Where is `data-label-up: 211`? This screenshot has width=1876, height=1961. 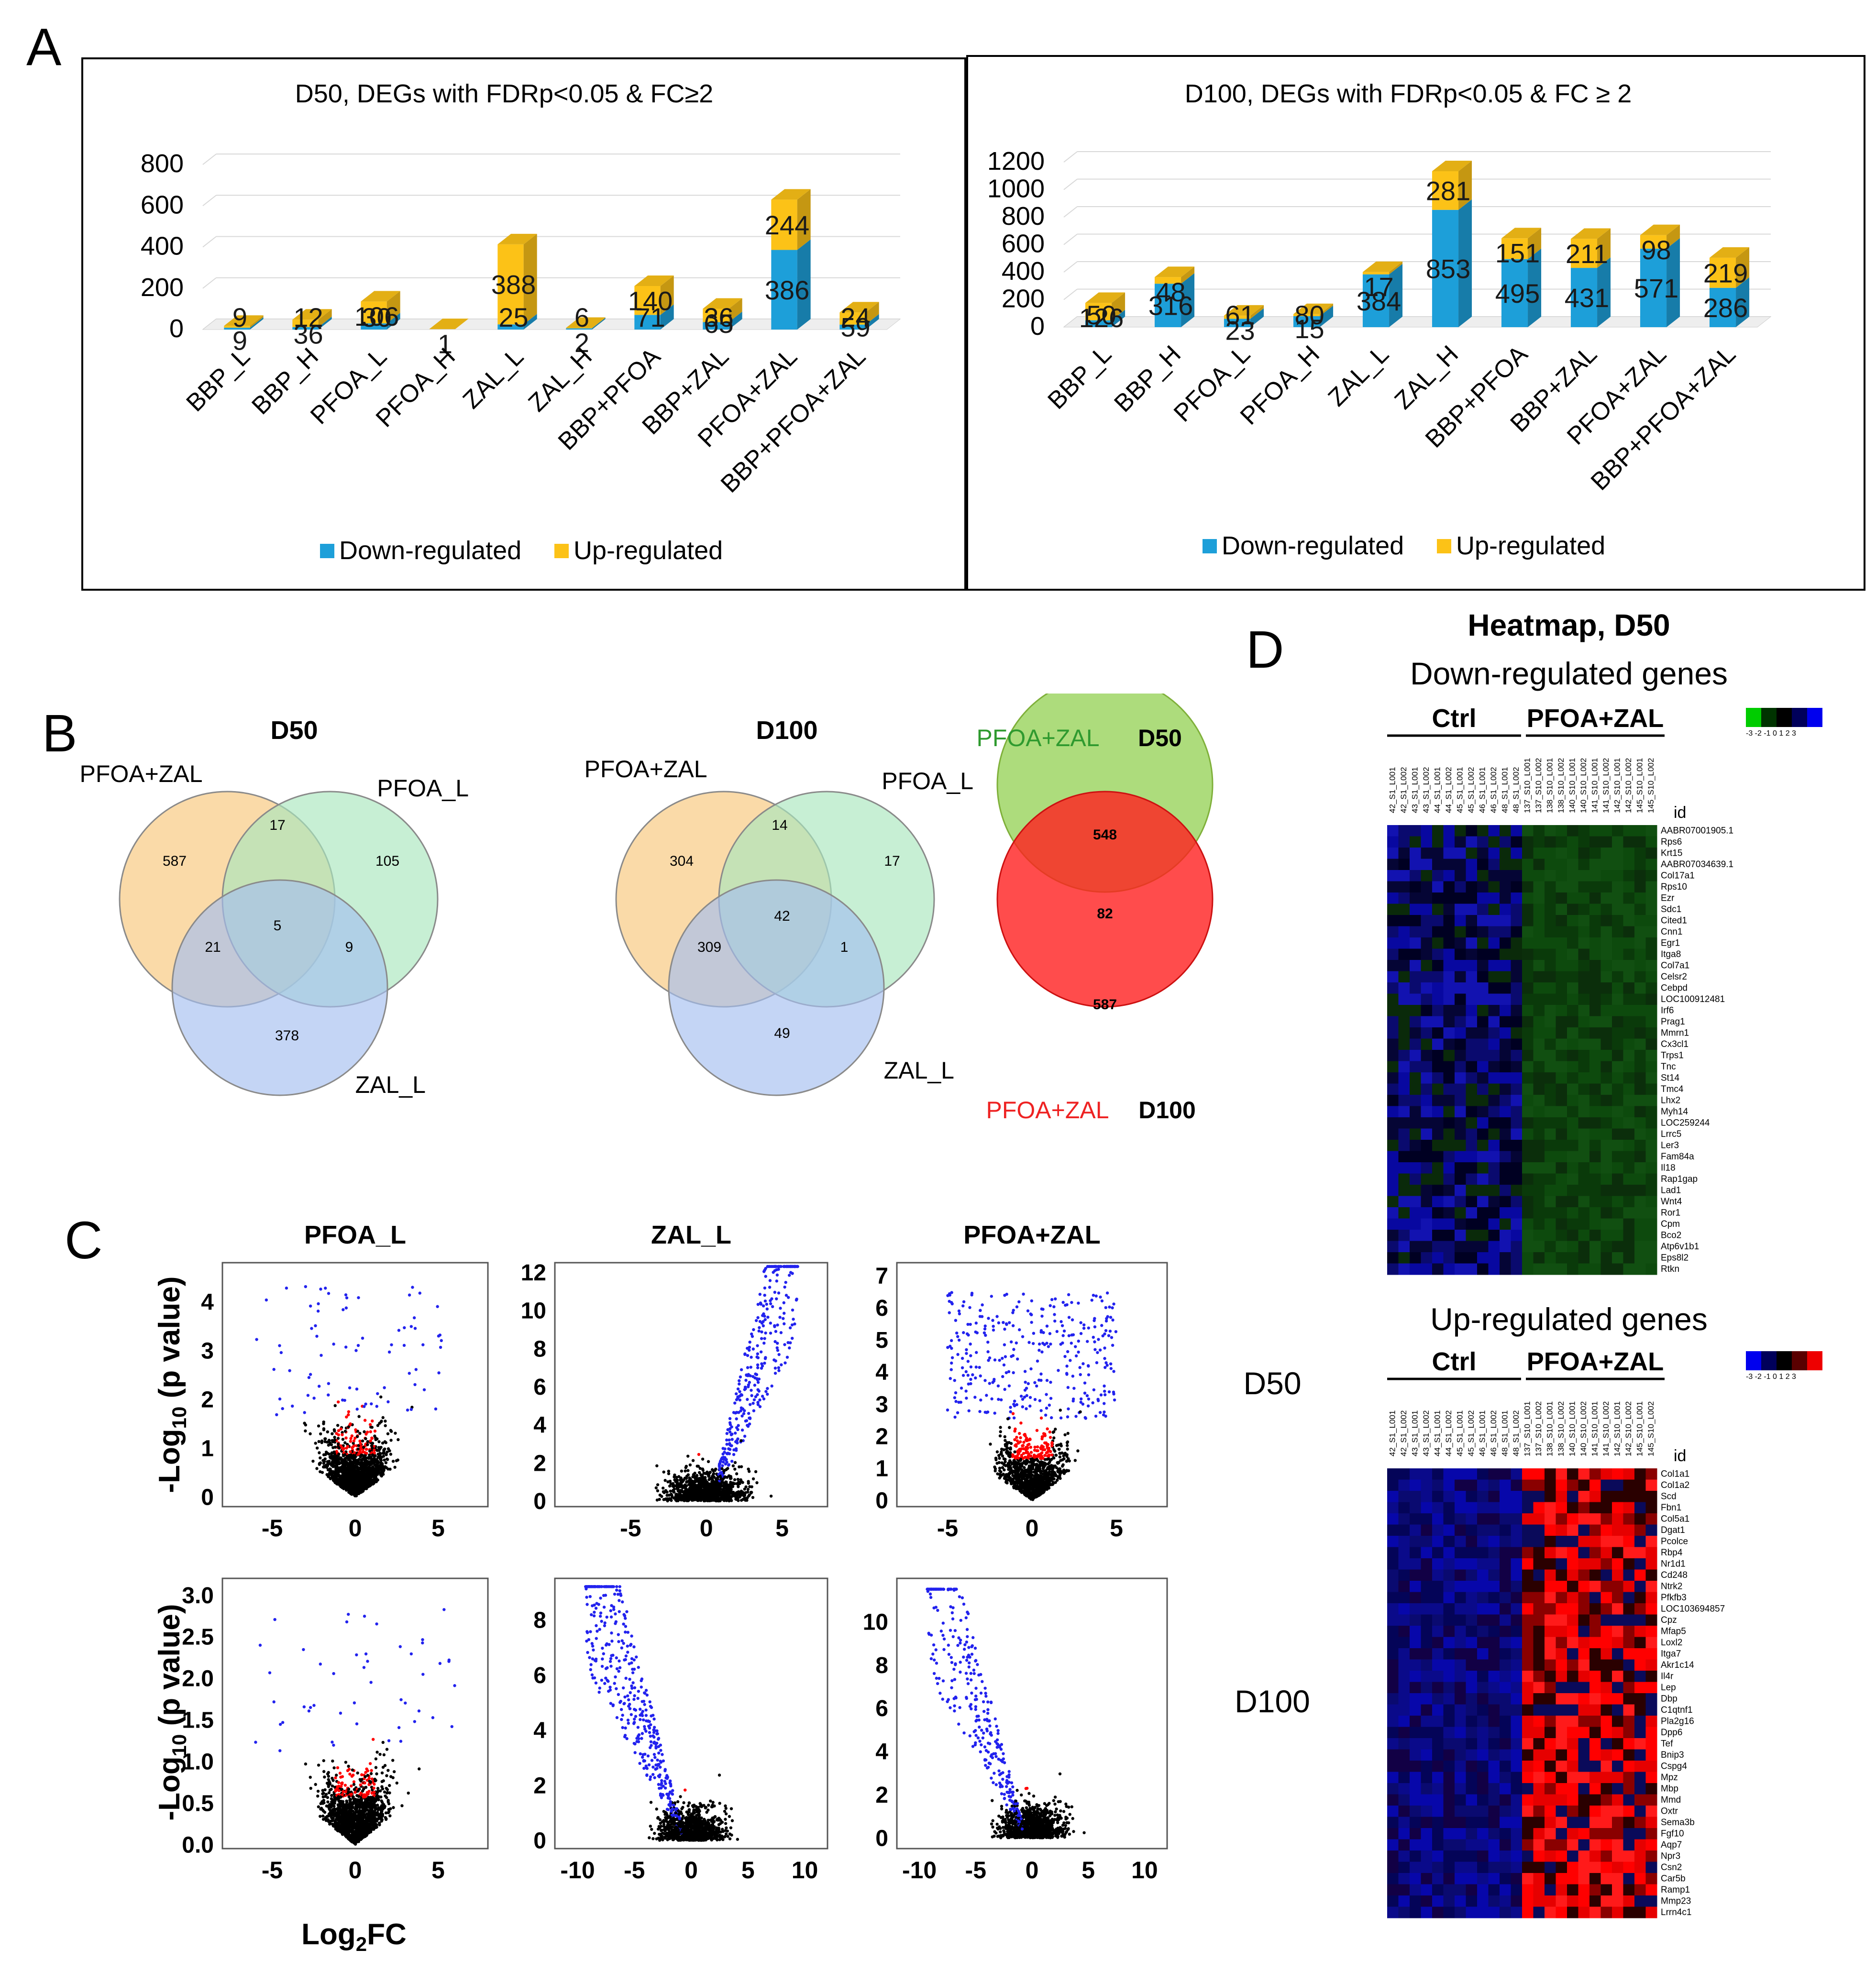
data-label-up: 211 is located at coordinates (1587, 254).